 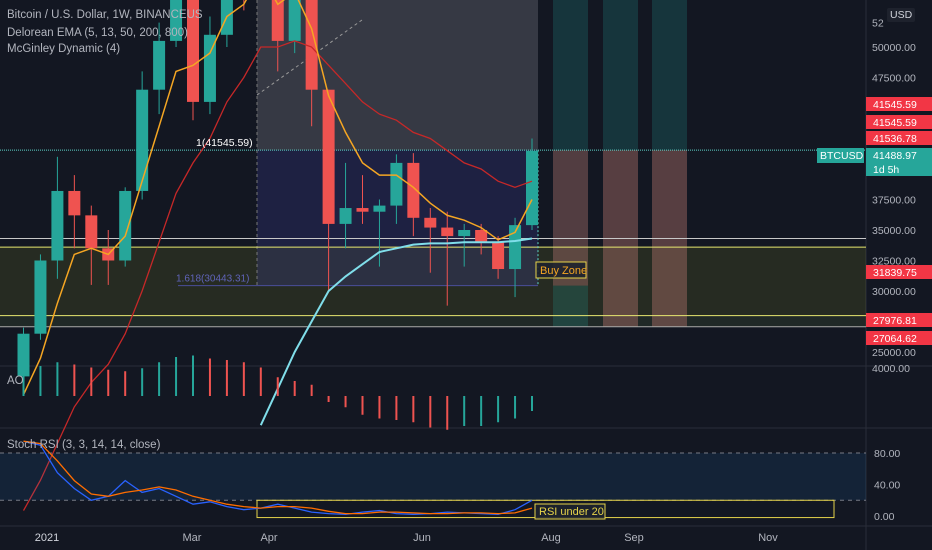 What do you see at coordinates (551, 538) in the screenshot?
I see `time-axis-label: Aug` at bounding box center [551, 538].